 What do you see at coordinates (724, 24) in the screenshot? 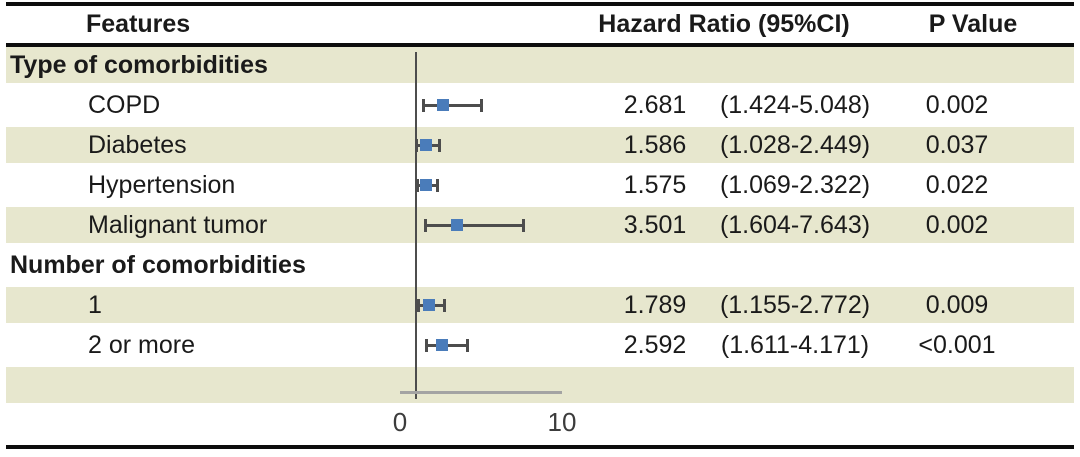
I see `column-header-hazard-ratio: Hazard Ratio (95%CI)` at bounding box center [724, 24].